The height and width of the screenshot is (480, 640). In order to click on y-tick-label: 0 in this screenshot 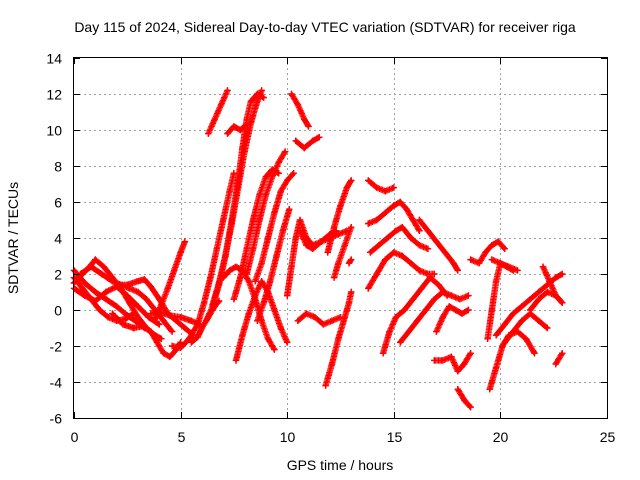, I will do `click(58, 311)`.